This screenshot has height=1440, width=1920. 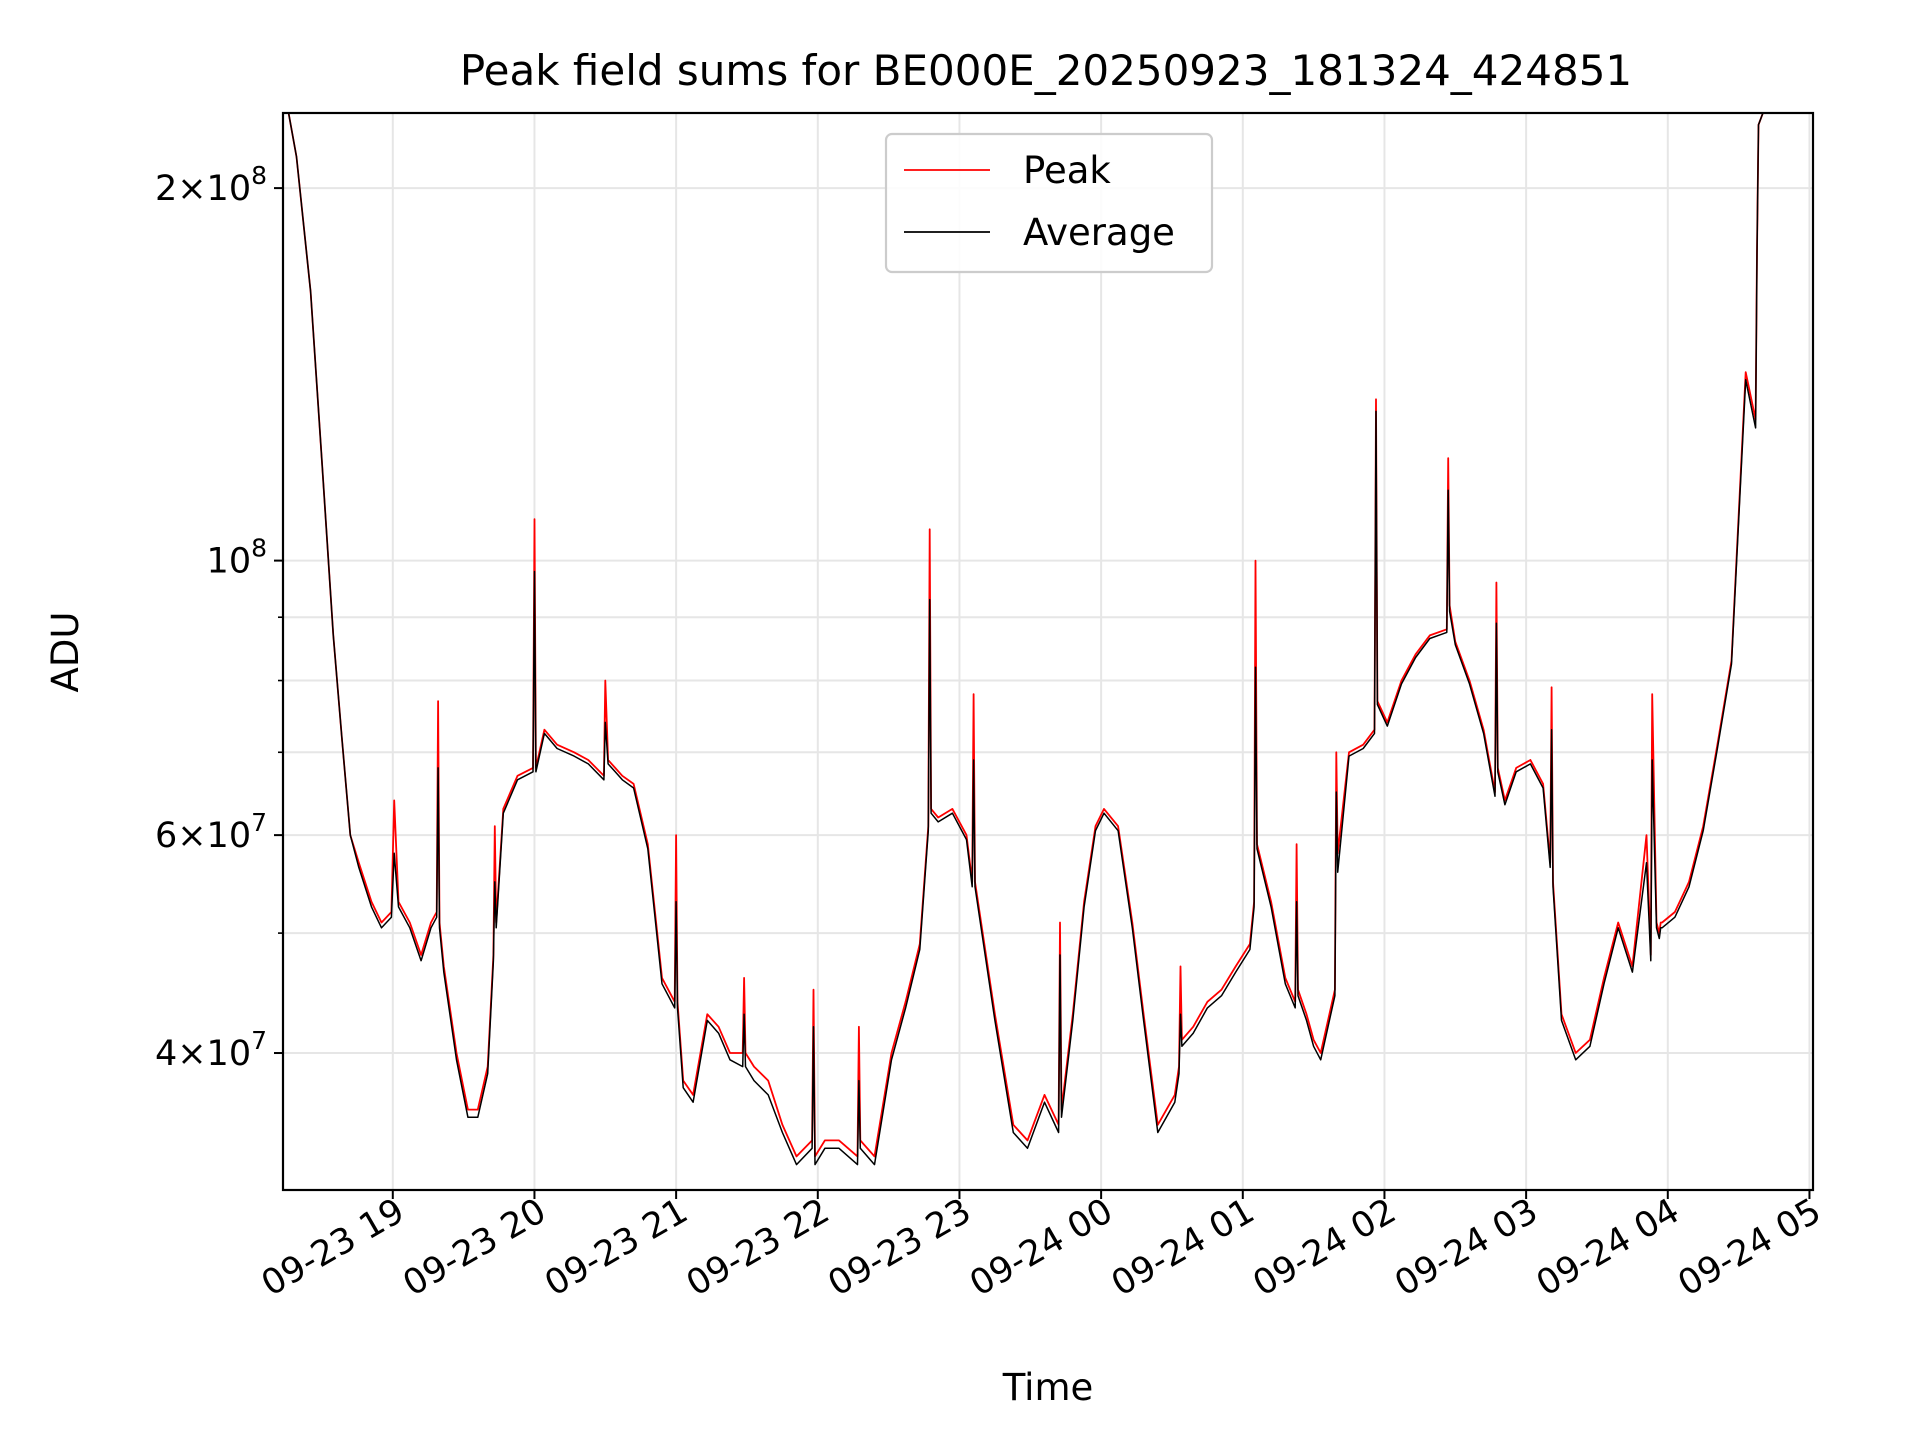 What do you see at coordinates (237, 558) in the screenshot?
I see `y-tick-label: 108` at bounding box center [237, 558].